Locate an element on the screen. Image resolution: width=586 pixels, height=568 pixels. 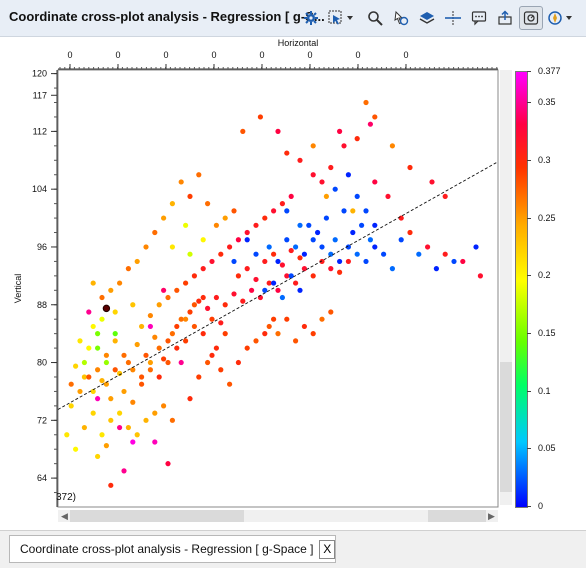
export-icon is located at coordinates (505, 18).